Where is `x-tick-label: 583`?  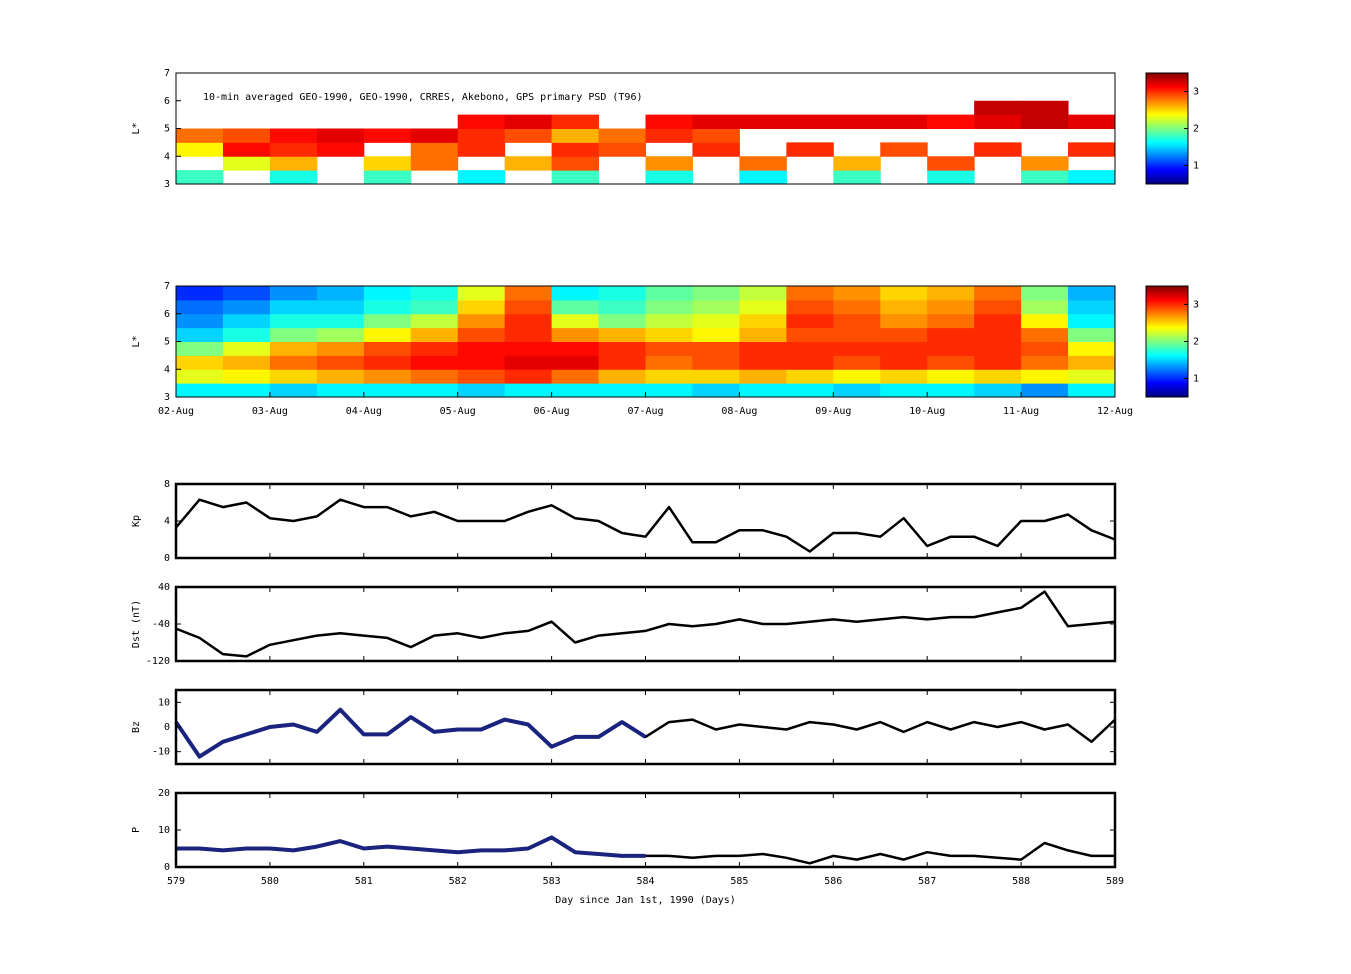 x-tick-label: 583 is located at coordinates (552, 881).